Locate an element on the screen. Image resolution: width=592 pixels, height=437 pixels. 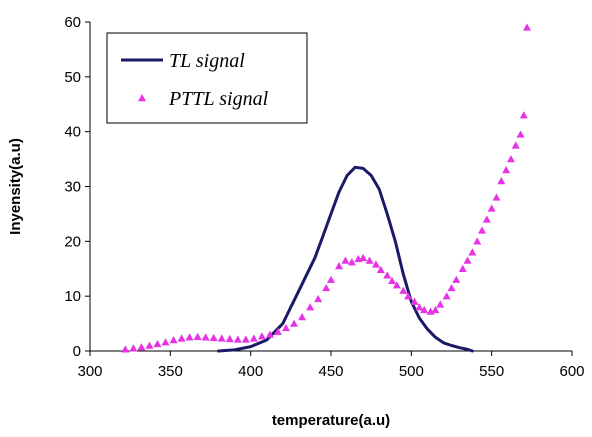
y-tick-label: 40 is located at coordinates (72, 132).